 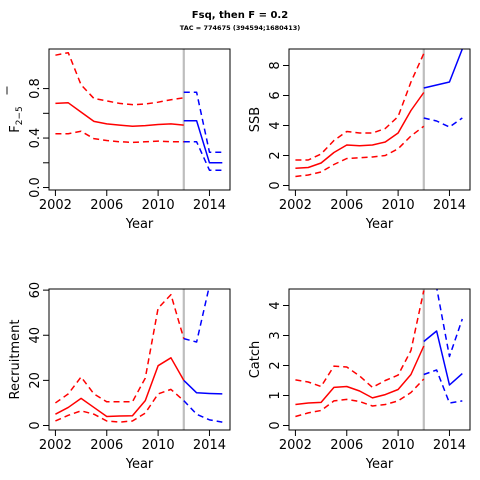 What do you see at coordinates (275, 125) in the screenshot?
I see `ssb-y-tick-label: 4` at bounding box center [275, 125].